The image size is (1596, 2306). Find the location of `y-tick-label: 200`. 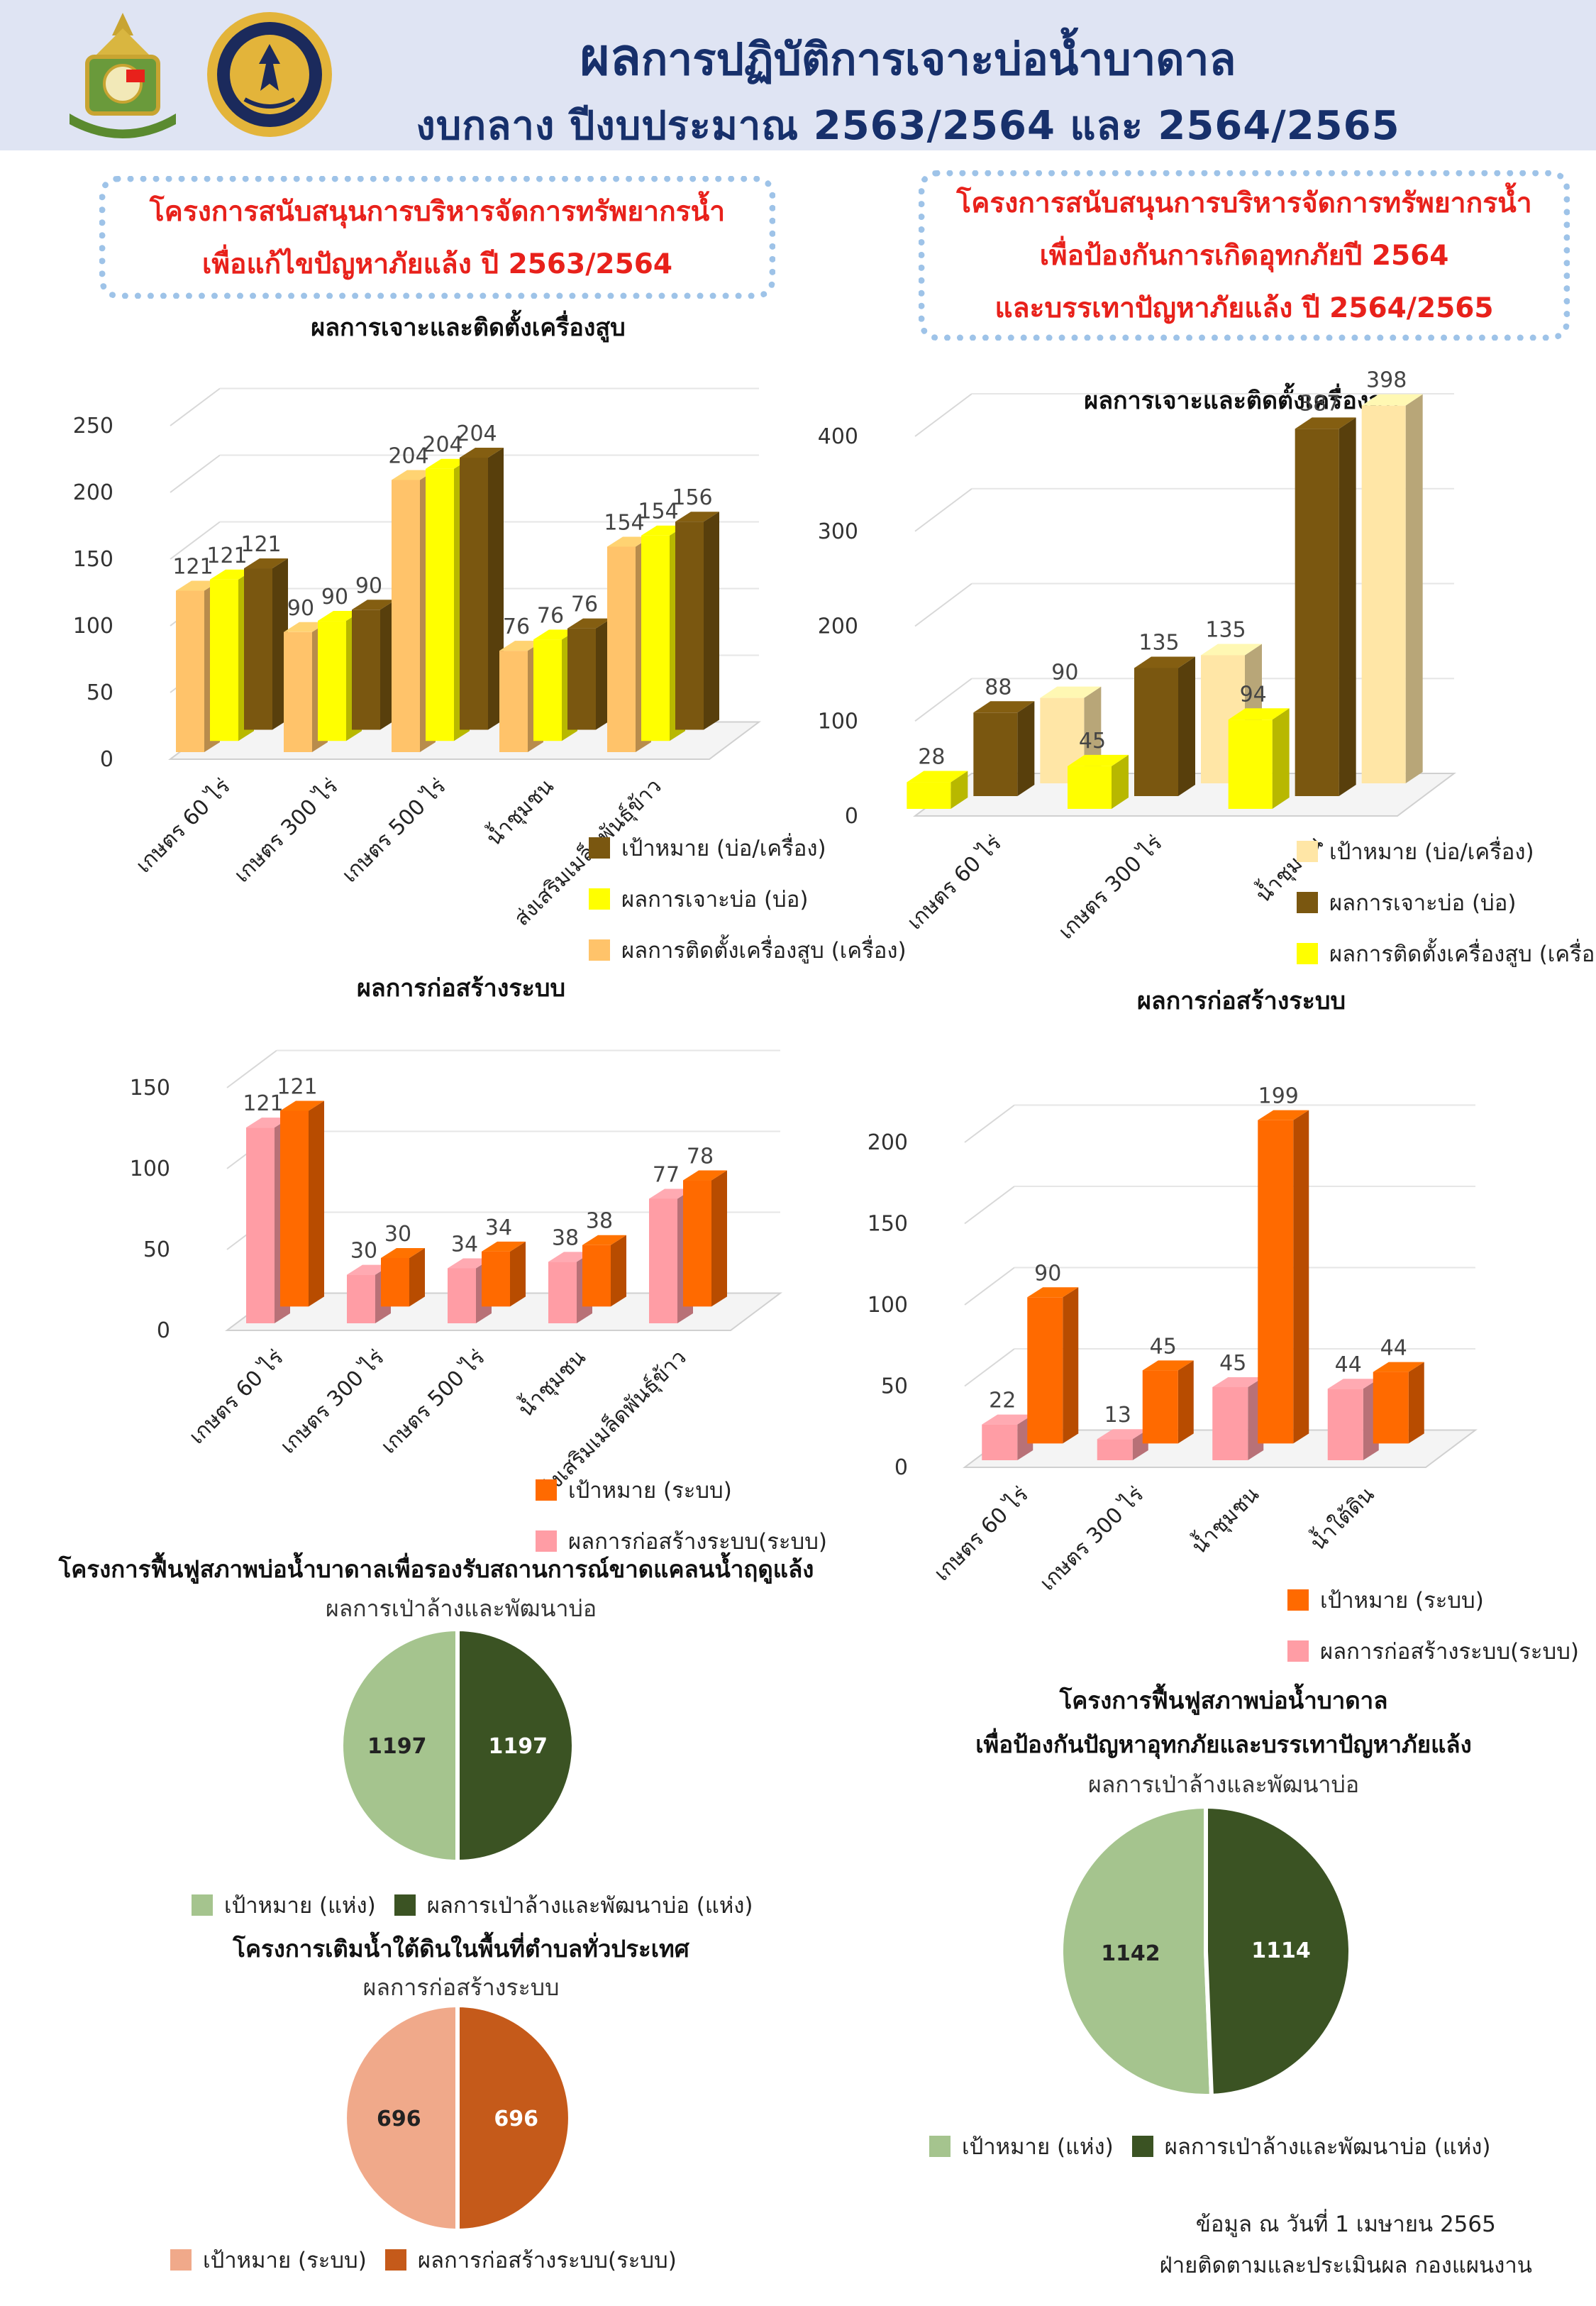

y-tick-label: 200 is located at coordinates (93, 492).